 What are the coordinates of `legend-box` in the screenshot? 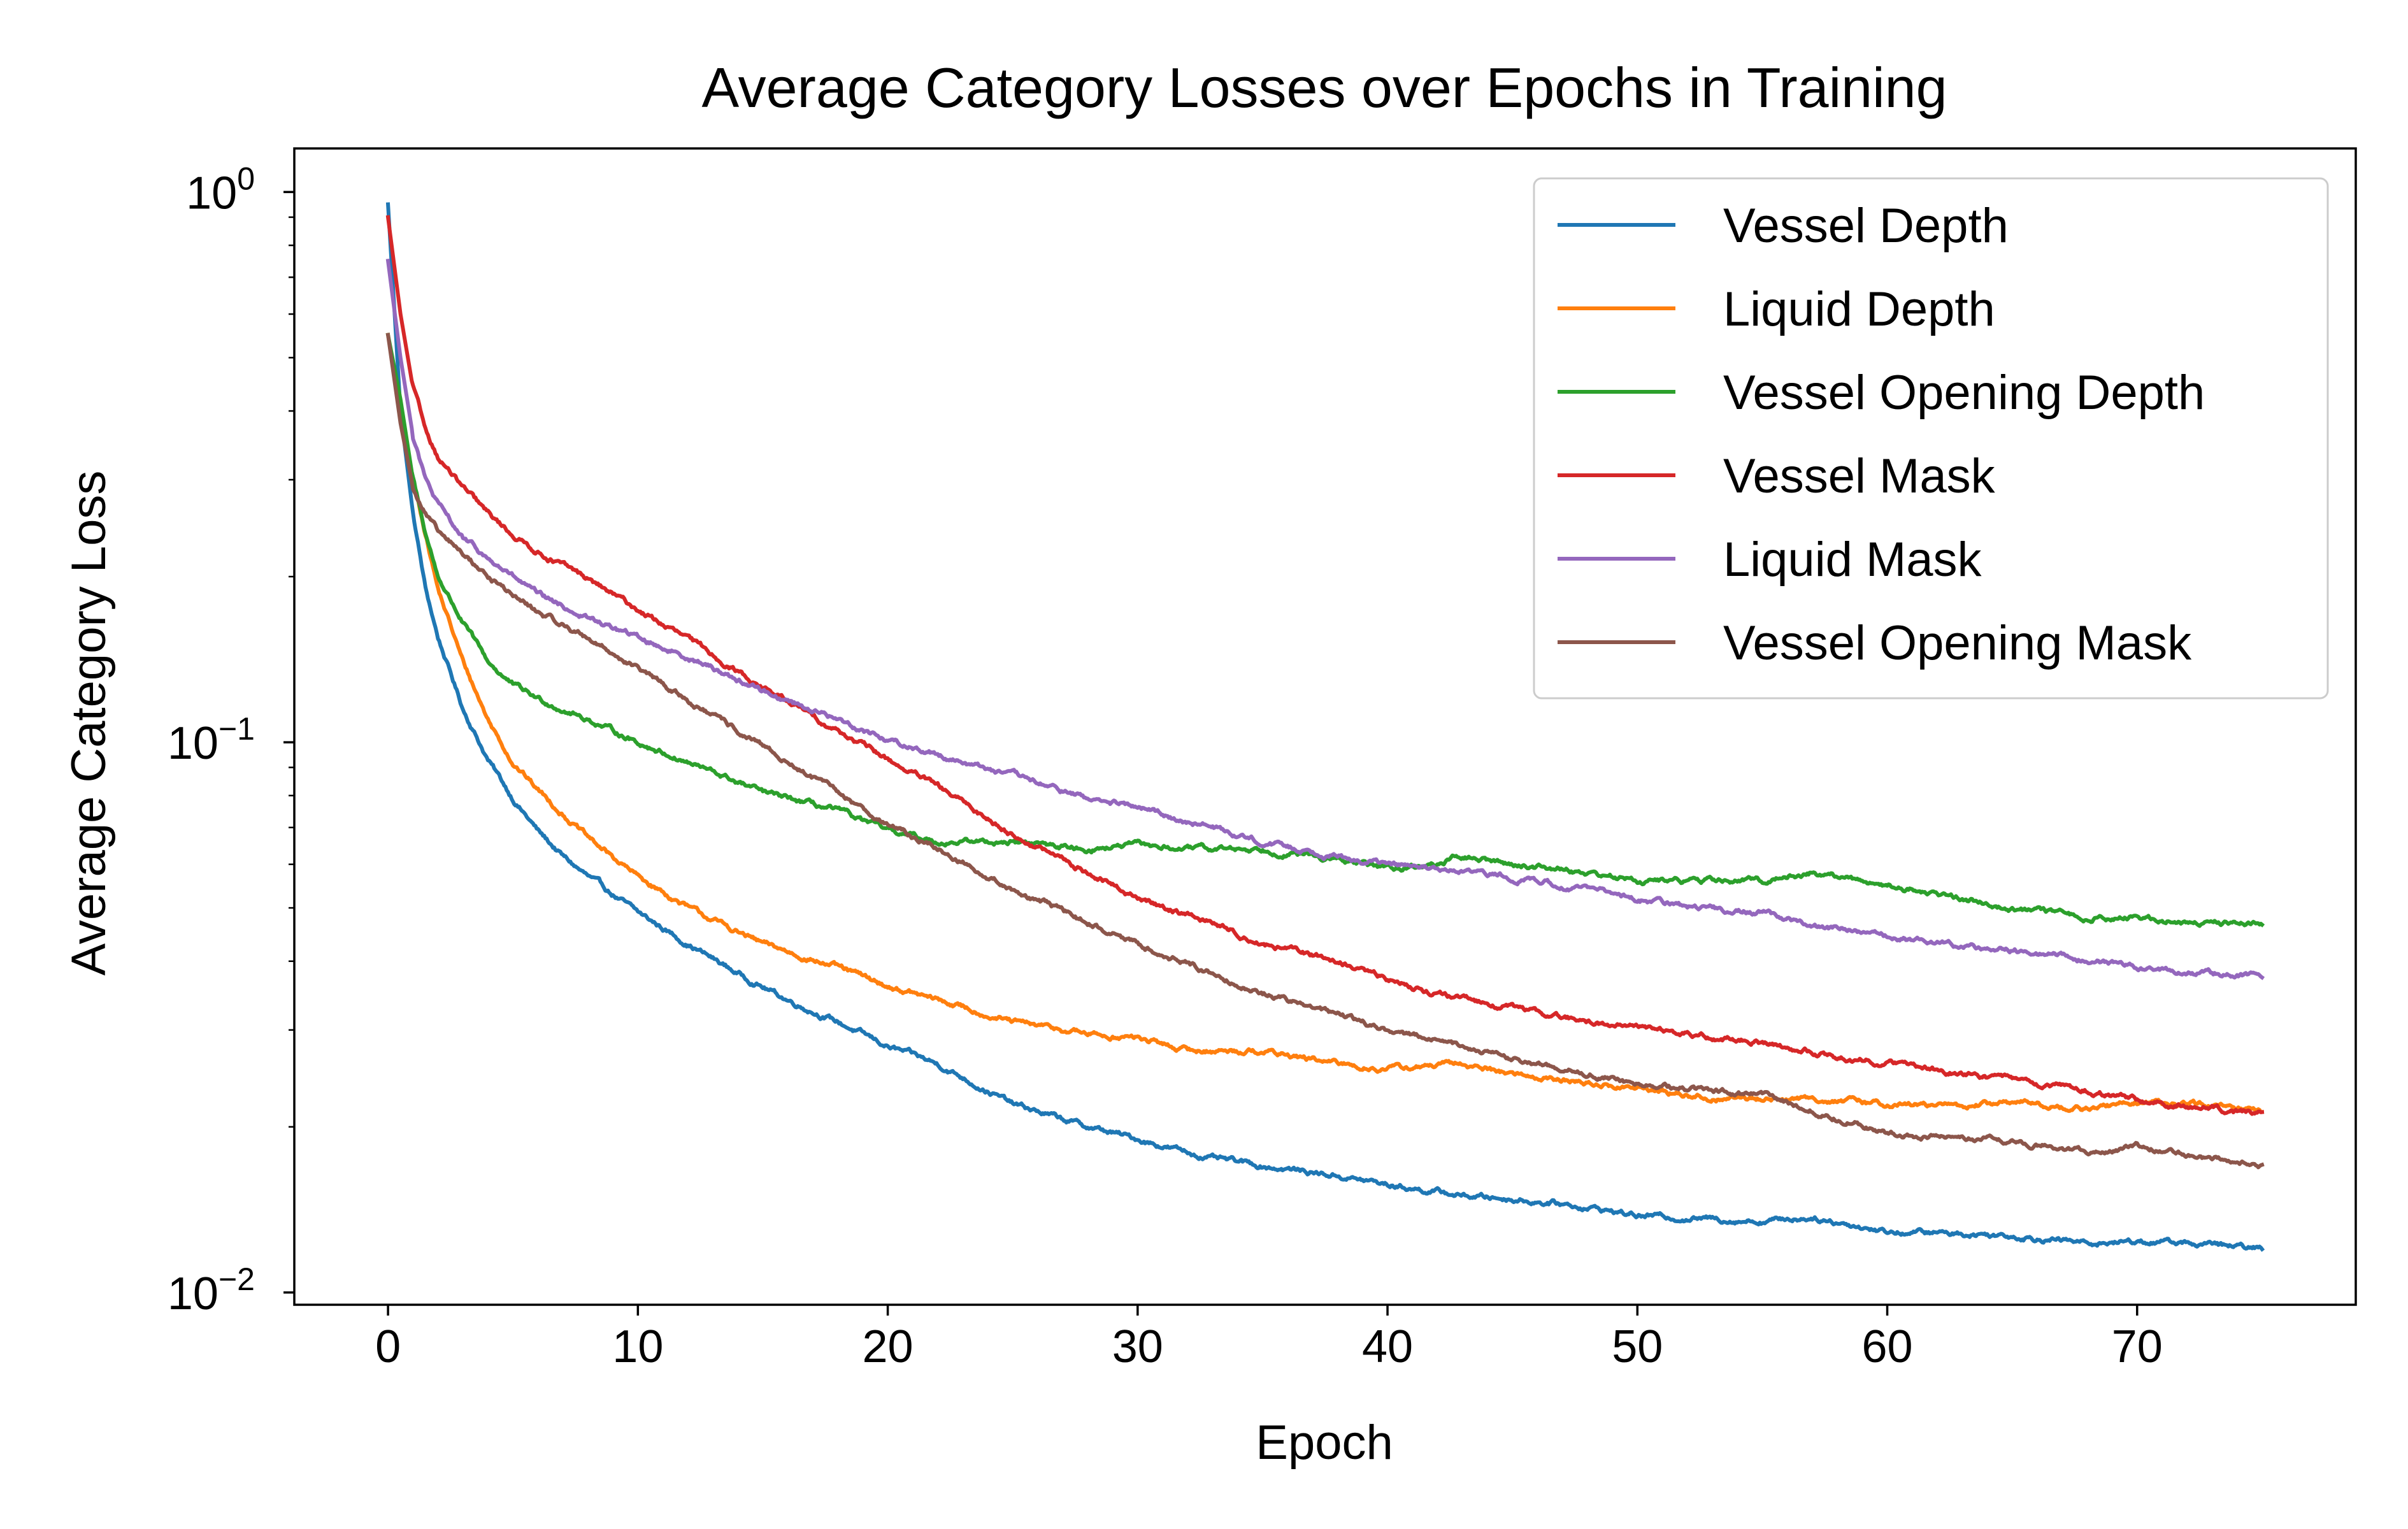 It's located at (1931, 438).